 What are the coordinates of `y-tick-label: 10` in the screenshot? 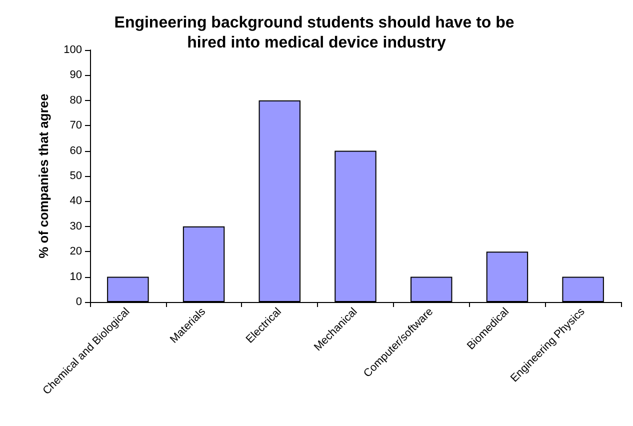 It's located at (76, 276).